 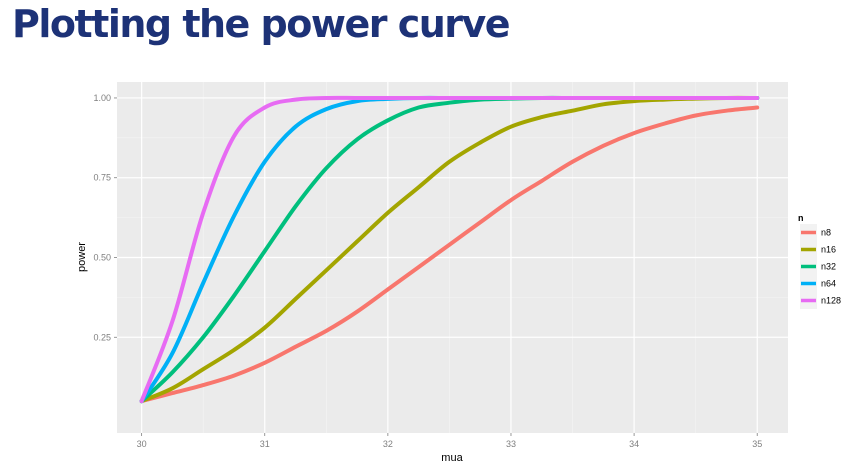 What do you see at coordinates (265, 444) in the screenshot?
I see `x-tick-label: 31` at bounding box center [265, 444].